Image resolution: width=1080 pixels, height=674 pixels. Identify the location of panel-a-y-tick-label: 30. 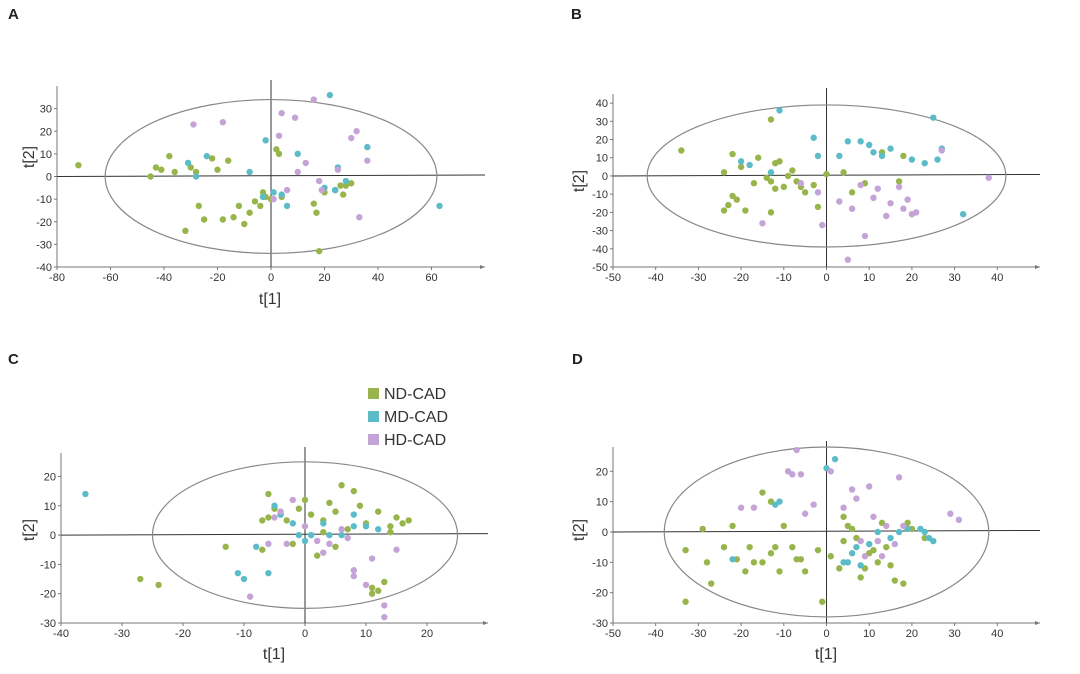
(46, 110).